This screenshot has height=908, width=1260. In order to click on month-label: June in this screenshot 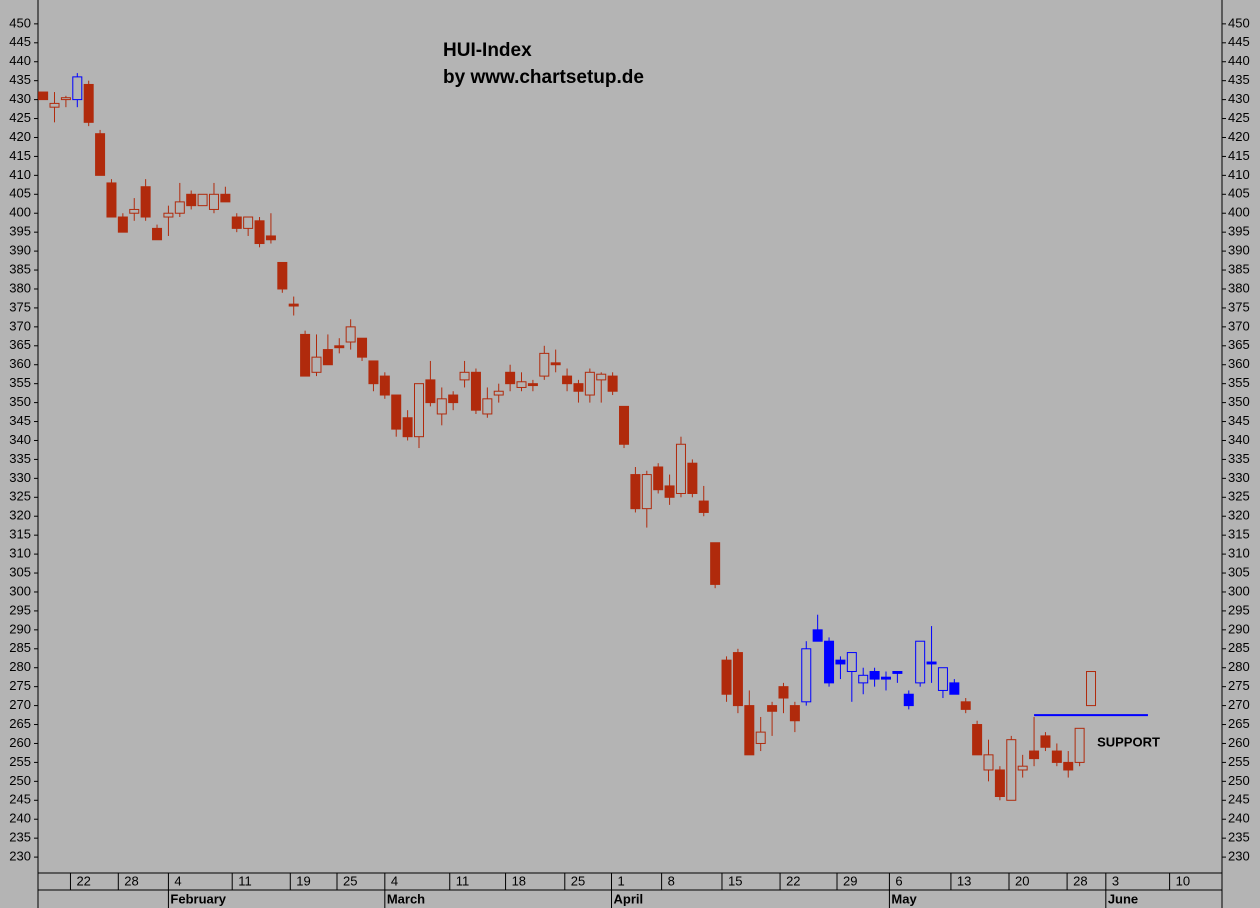, I will do `click(1123, 898)`.